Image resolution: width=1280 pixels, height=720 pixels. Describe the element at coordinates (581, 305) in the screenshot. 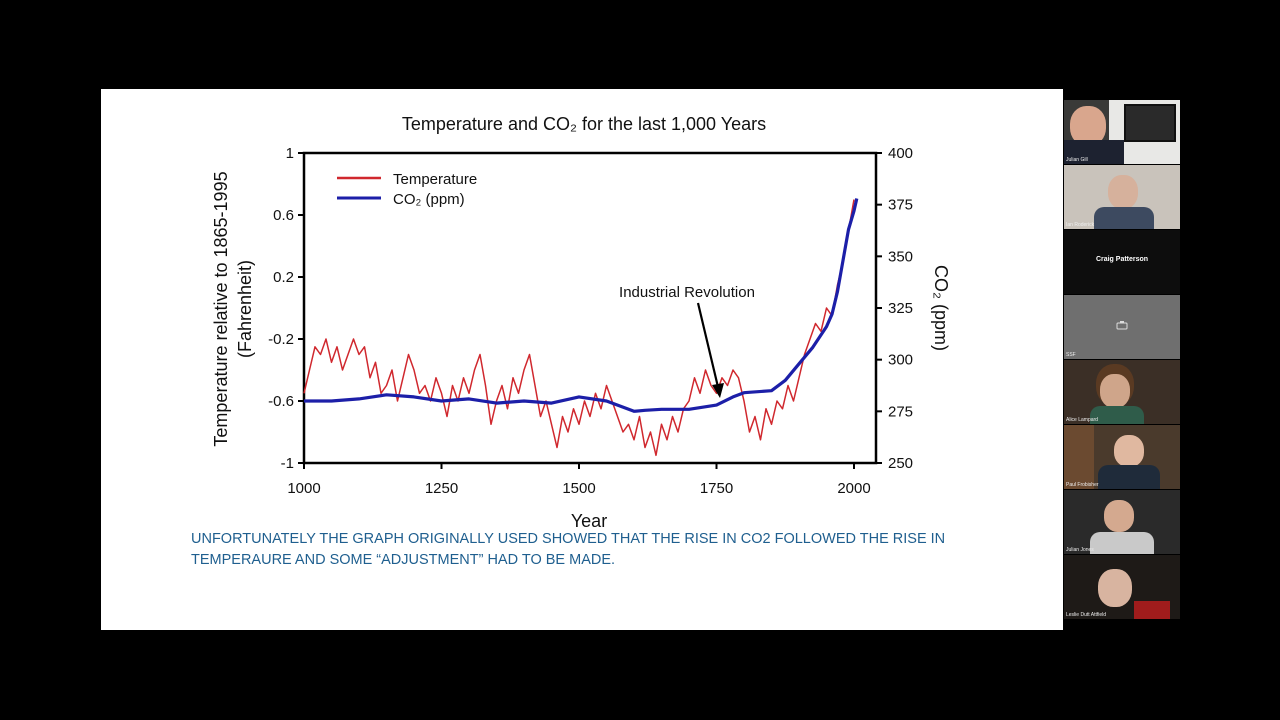

I see `co2-series-line` at that location.